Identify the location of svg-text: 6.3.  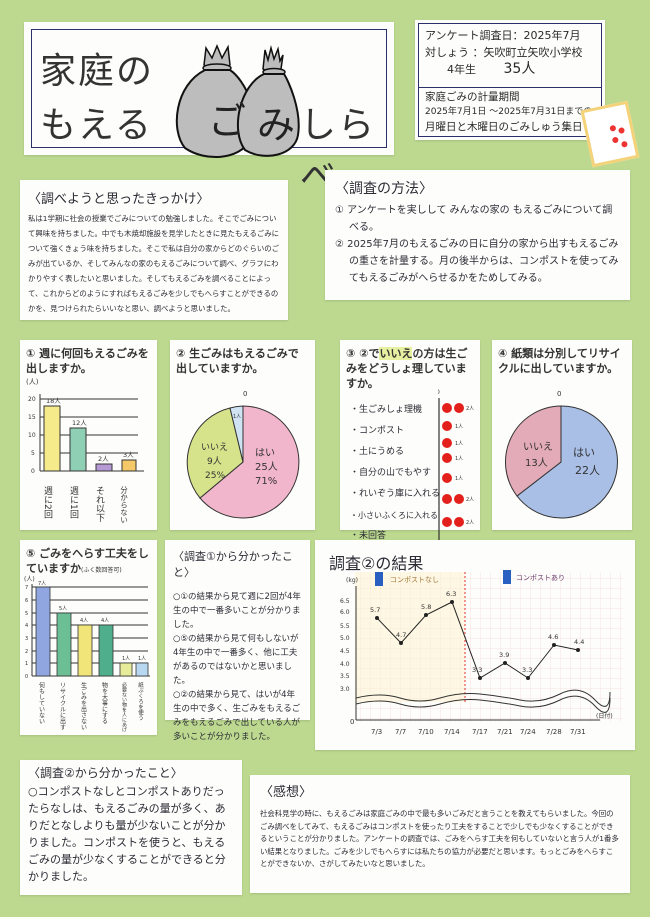
(451, 594).